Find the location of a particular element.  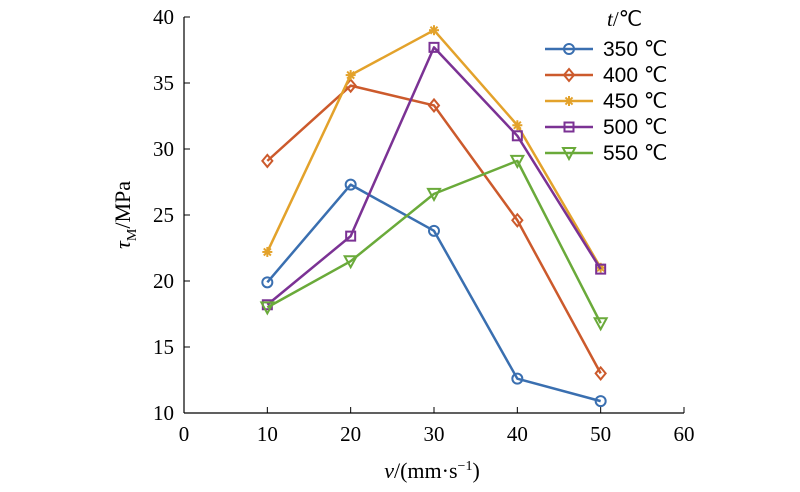

legend-entry-3: 500 ℃ is located at coordinates (606, 127).